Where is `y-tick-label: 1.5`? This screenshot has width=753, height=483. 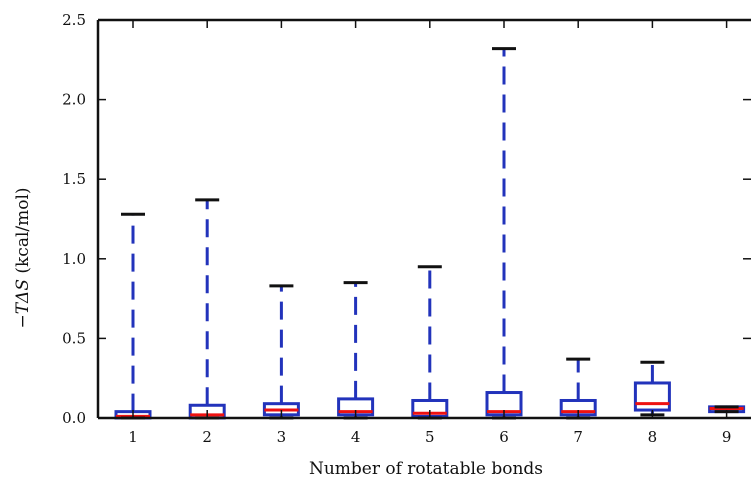 y-tick-label: 1.5 is located at coordinates (74, 179).